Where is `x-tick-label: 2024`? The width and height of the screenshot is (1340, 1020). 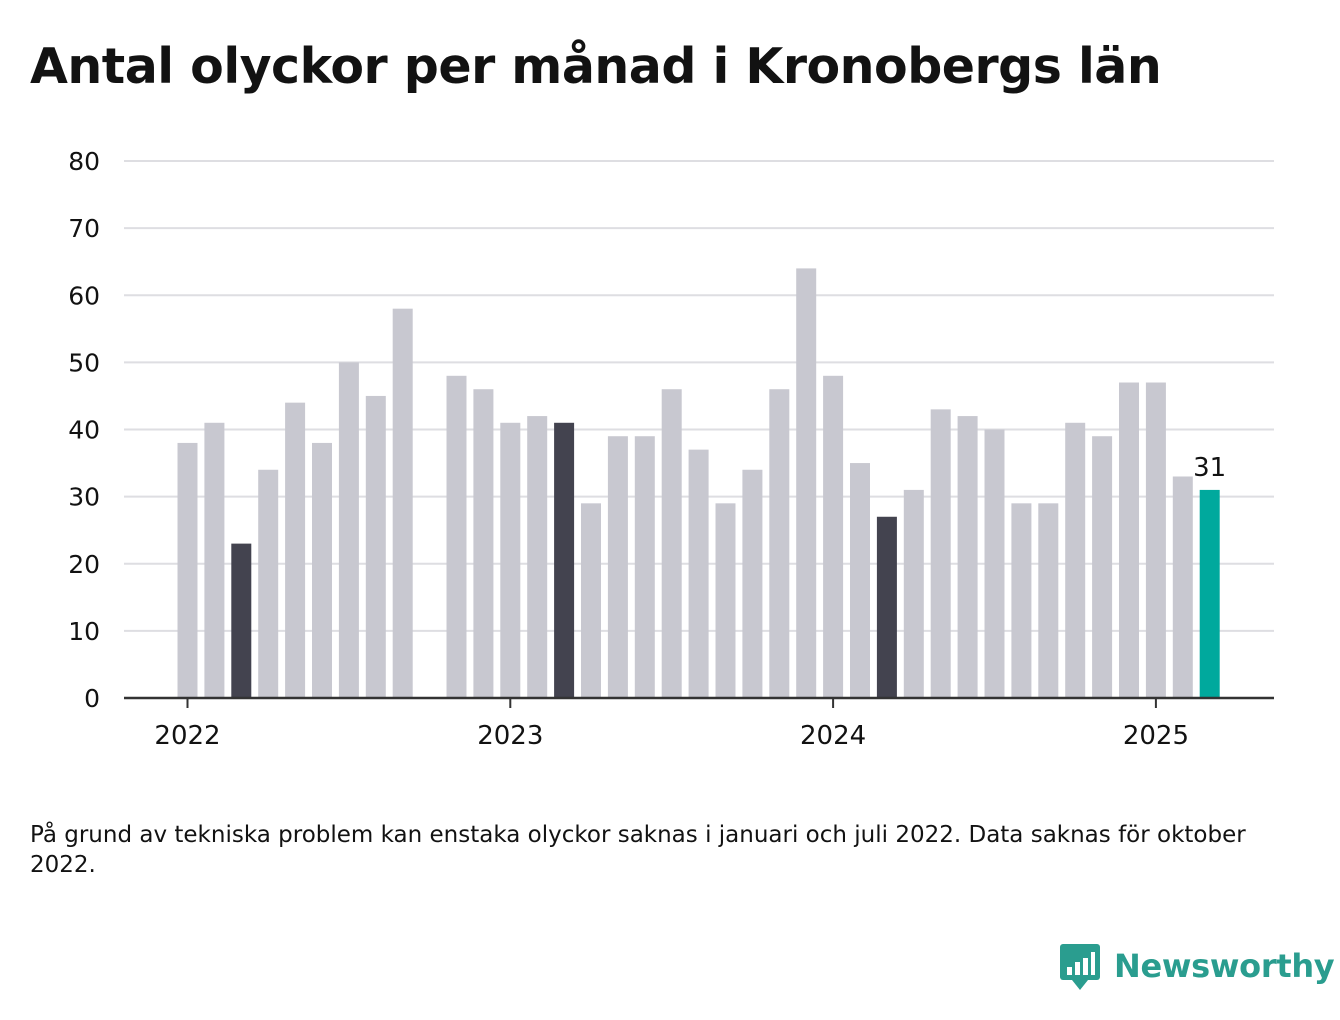 x-tick-label: 2024 is located at coordinates (833, 736).